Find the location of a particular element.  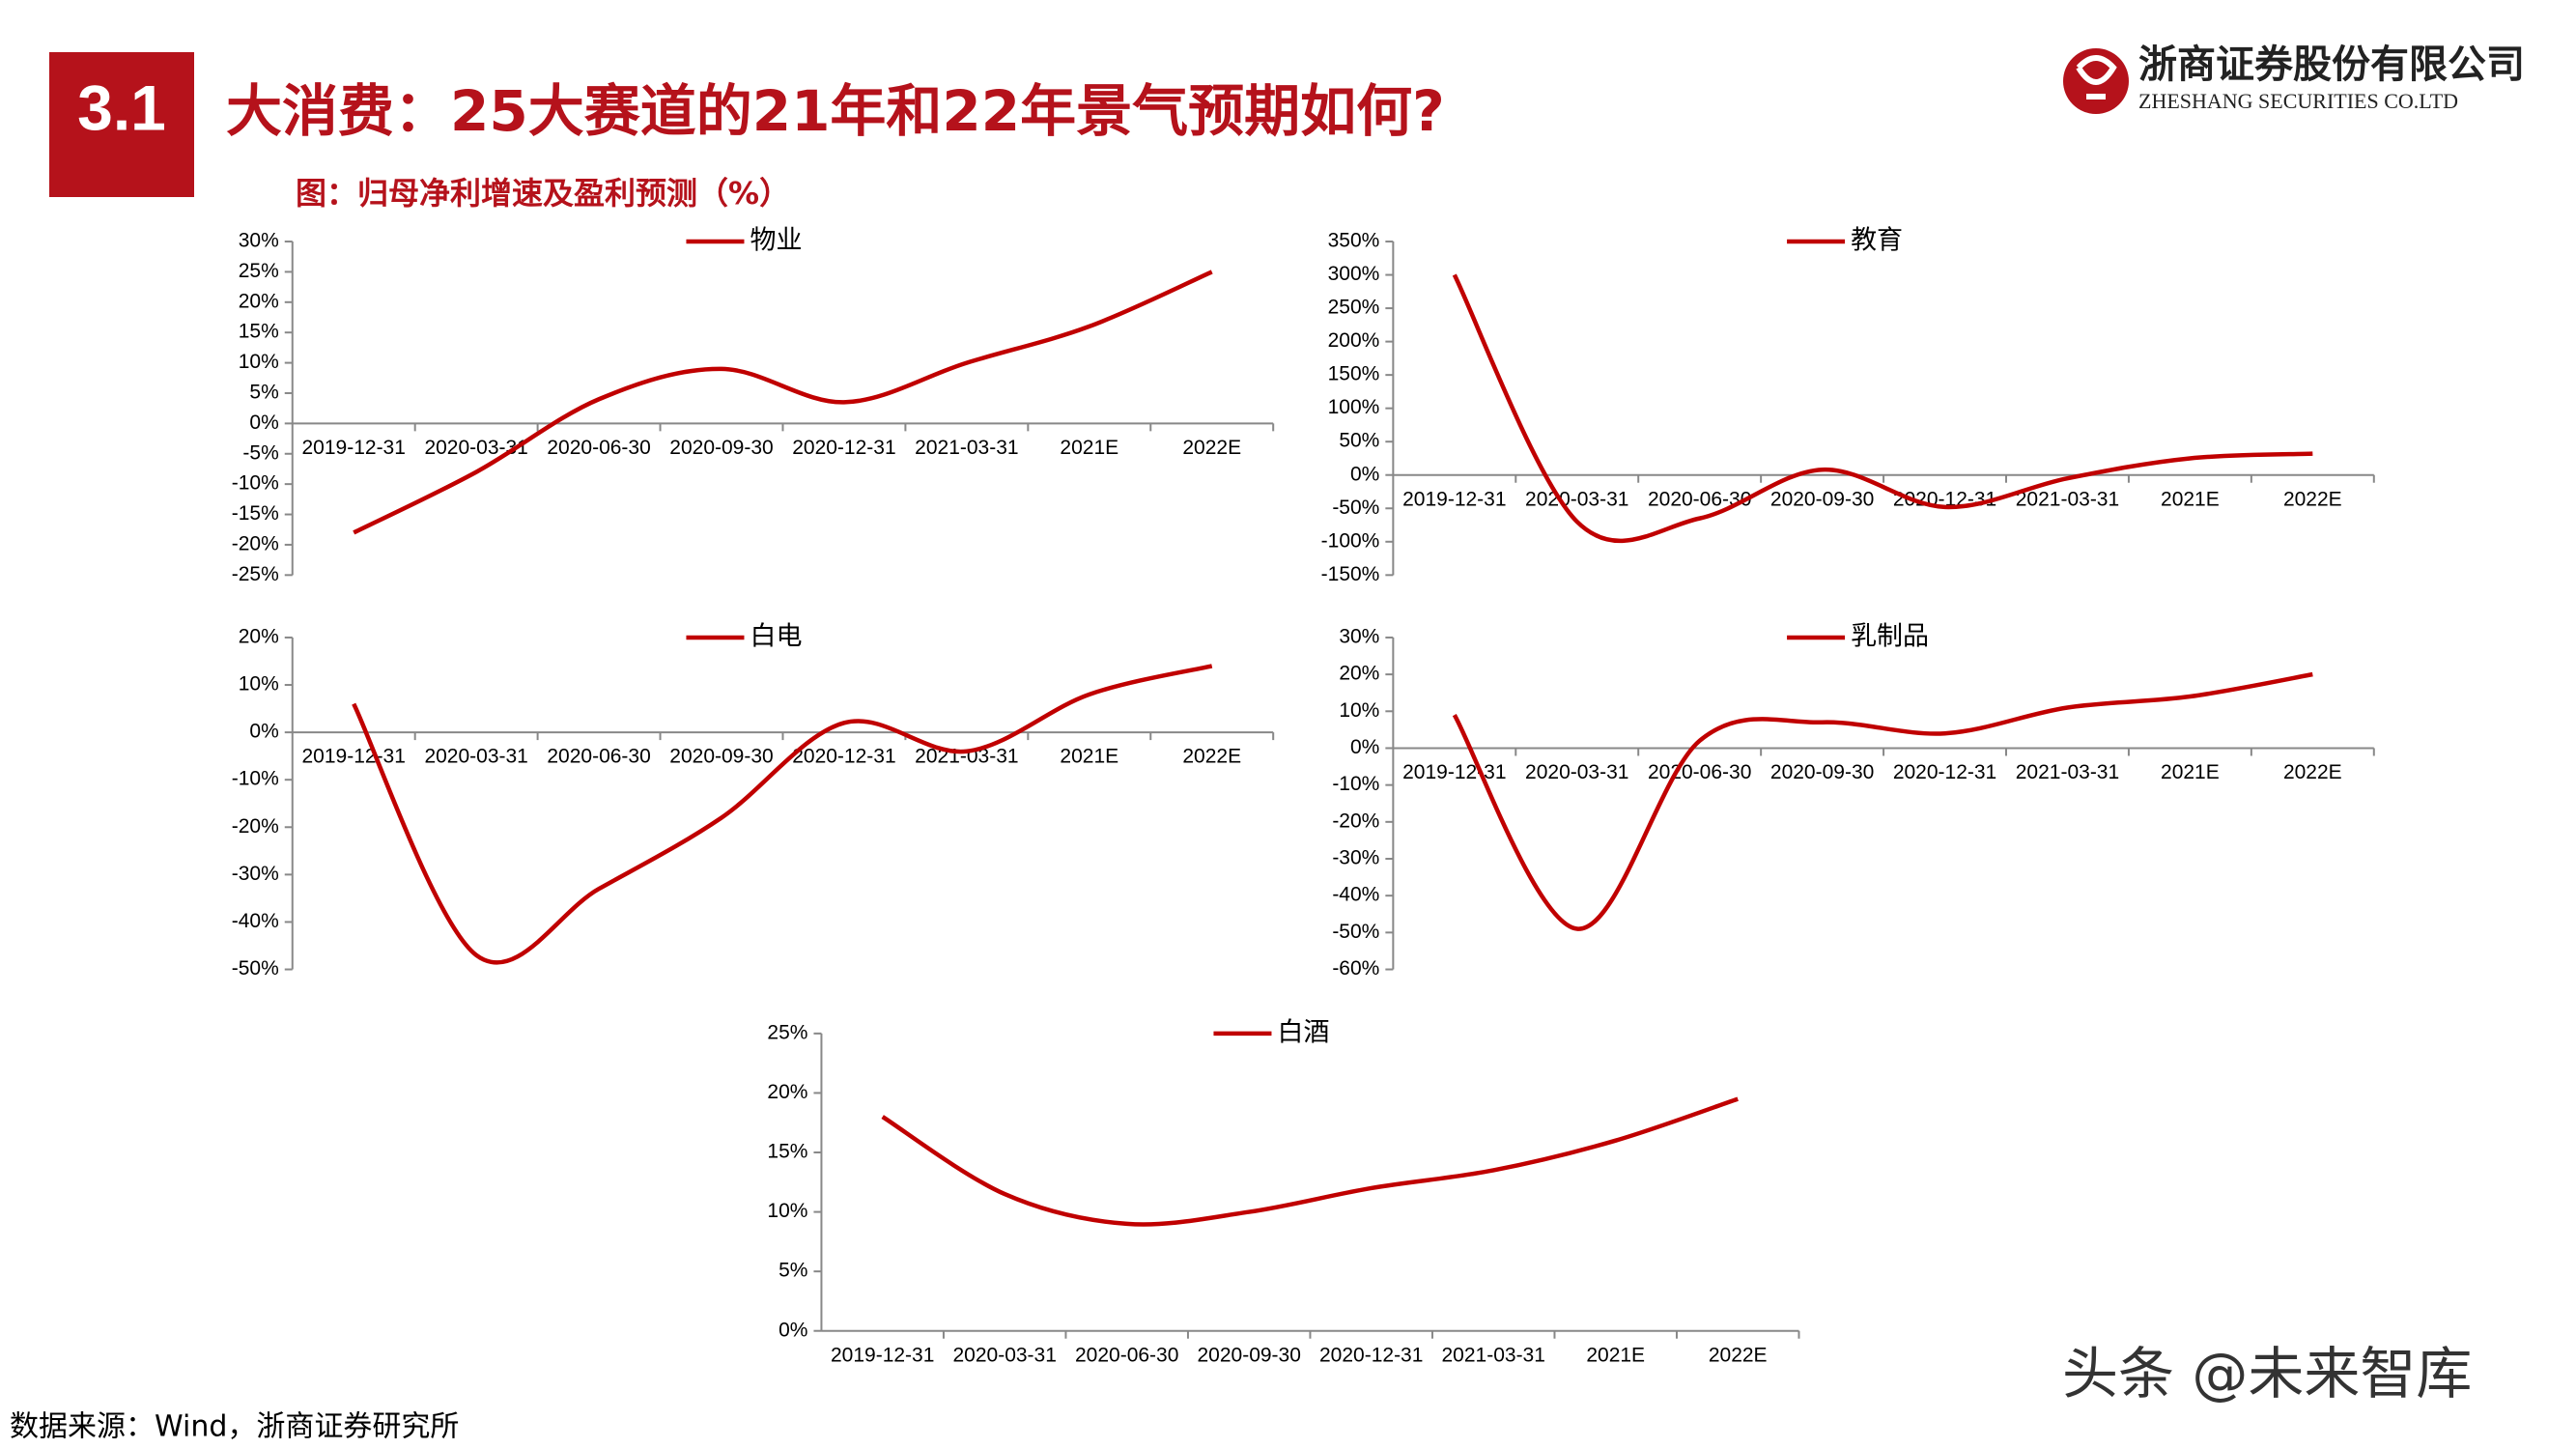

figure-caption: 图：归母净利增速及盈利预测（%） is located at coordinates (543, 193).